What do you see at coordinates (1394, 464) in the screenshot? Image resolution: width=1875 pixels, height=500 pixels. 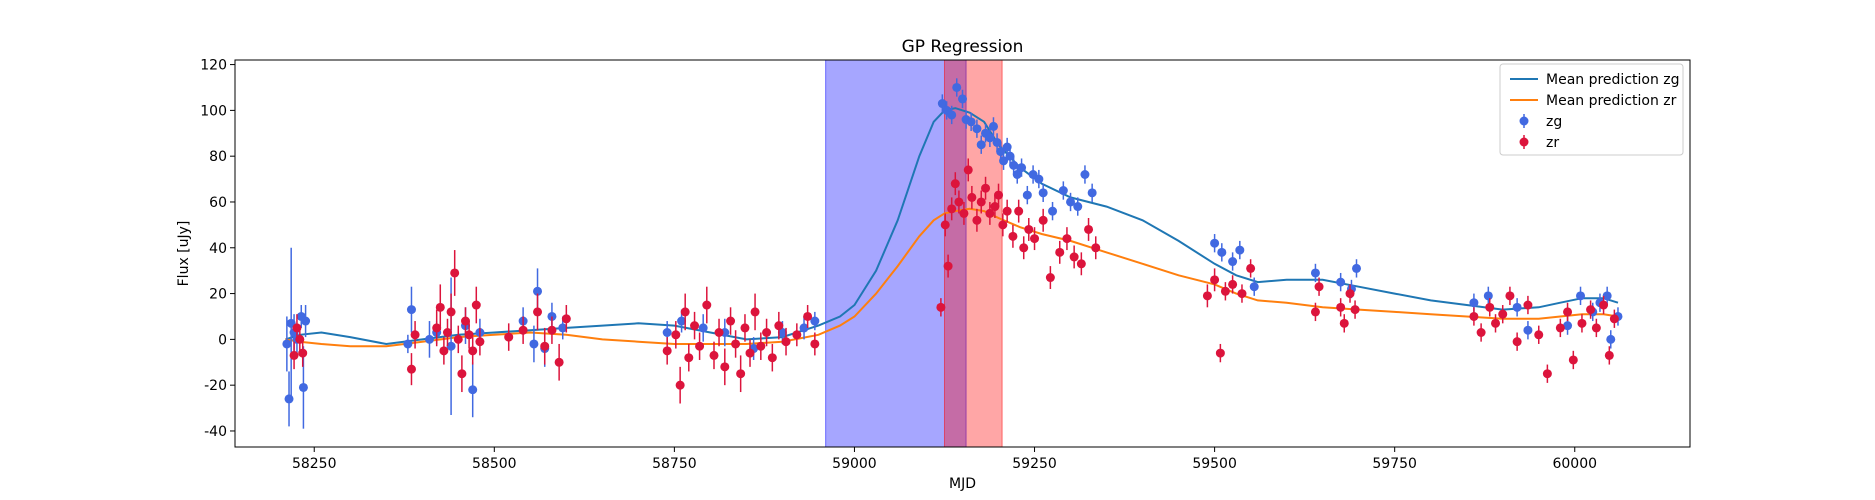 I see `x-tick-label-6: 59750` at bounding box center [1394, 464].